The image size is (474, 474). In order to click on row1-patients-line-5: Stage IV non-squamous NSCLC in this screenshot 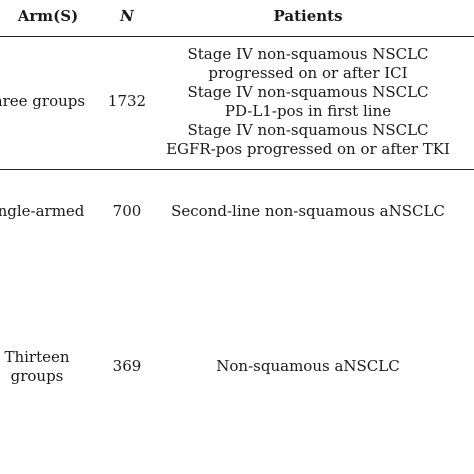, I will do `click(308, 130)`.